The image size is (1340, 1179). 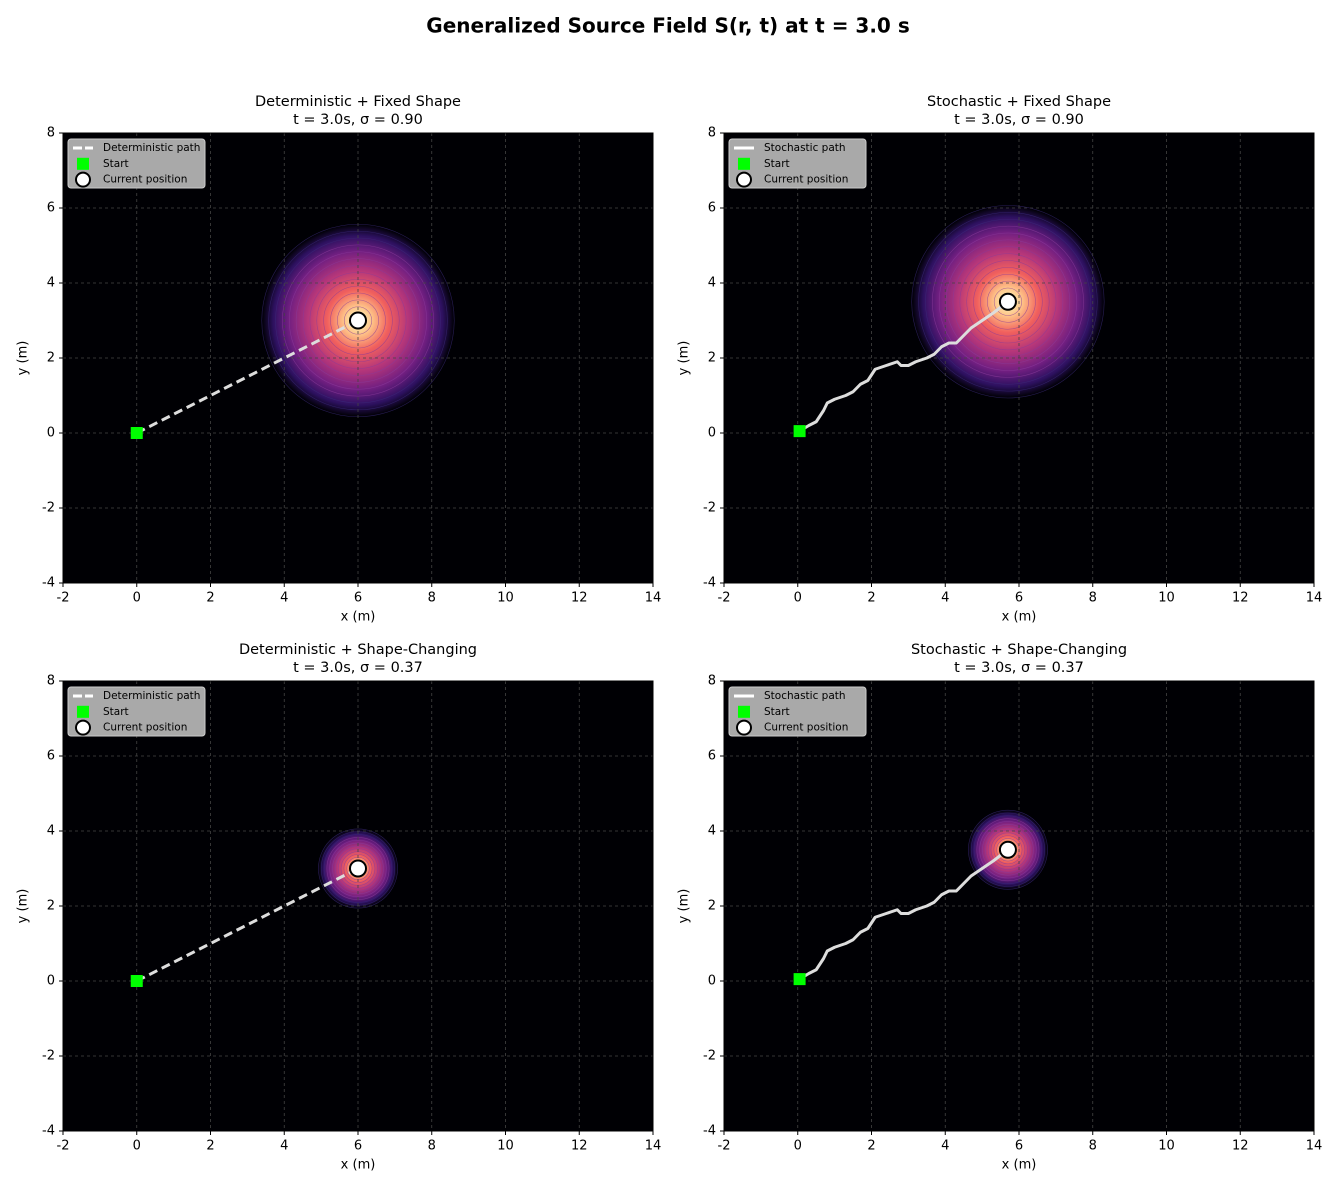 I want to click on y-tick-label: 4, so click(x=712, y=283).